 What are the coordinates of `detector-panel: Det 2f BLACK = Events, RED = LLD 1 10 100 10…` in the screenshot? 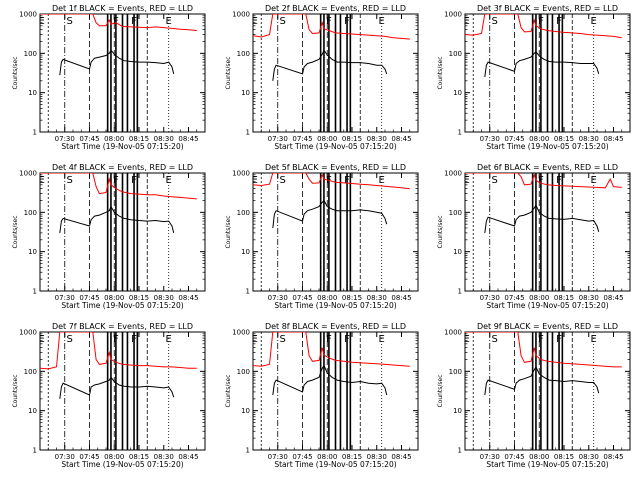 It's located at (322, 77).